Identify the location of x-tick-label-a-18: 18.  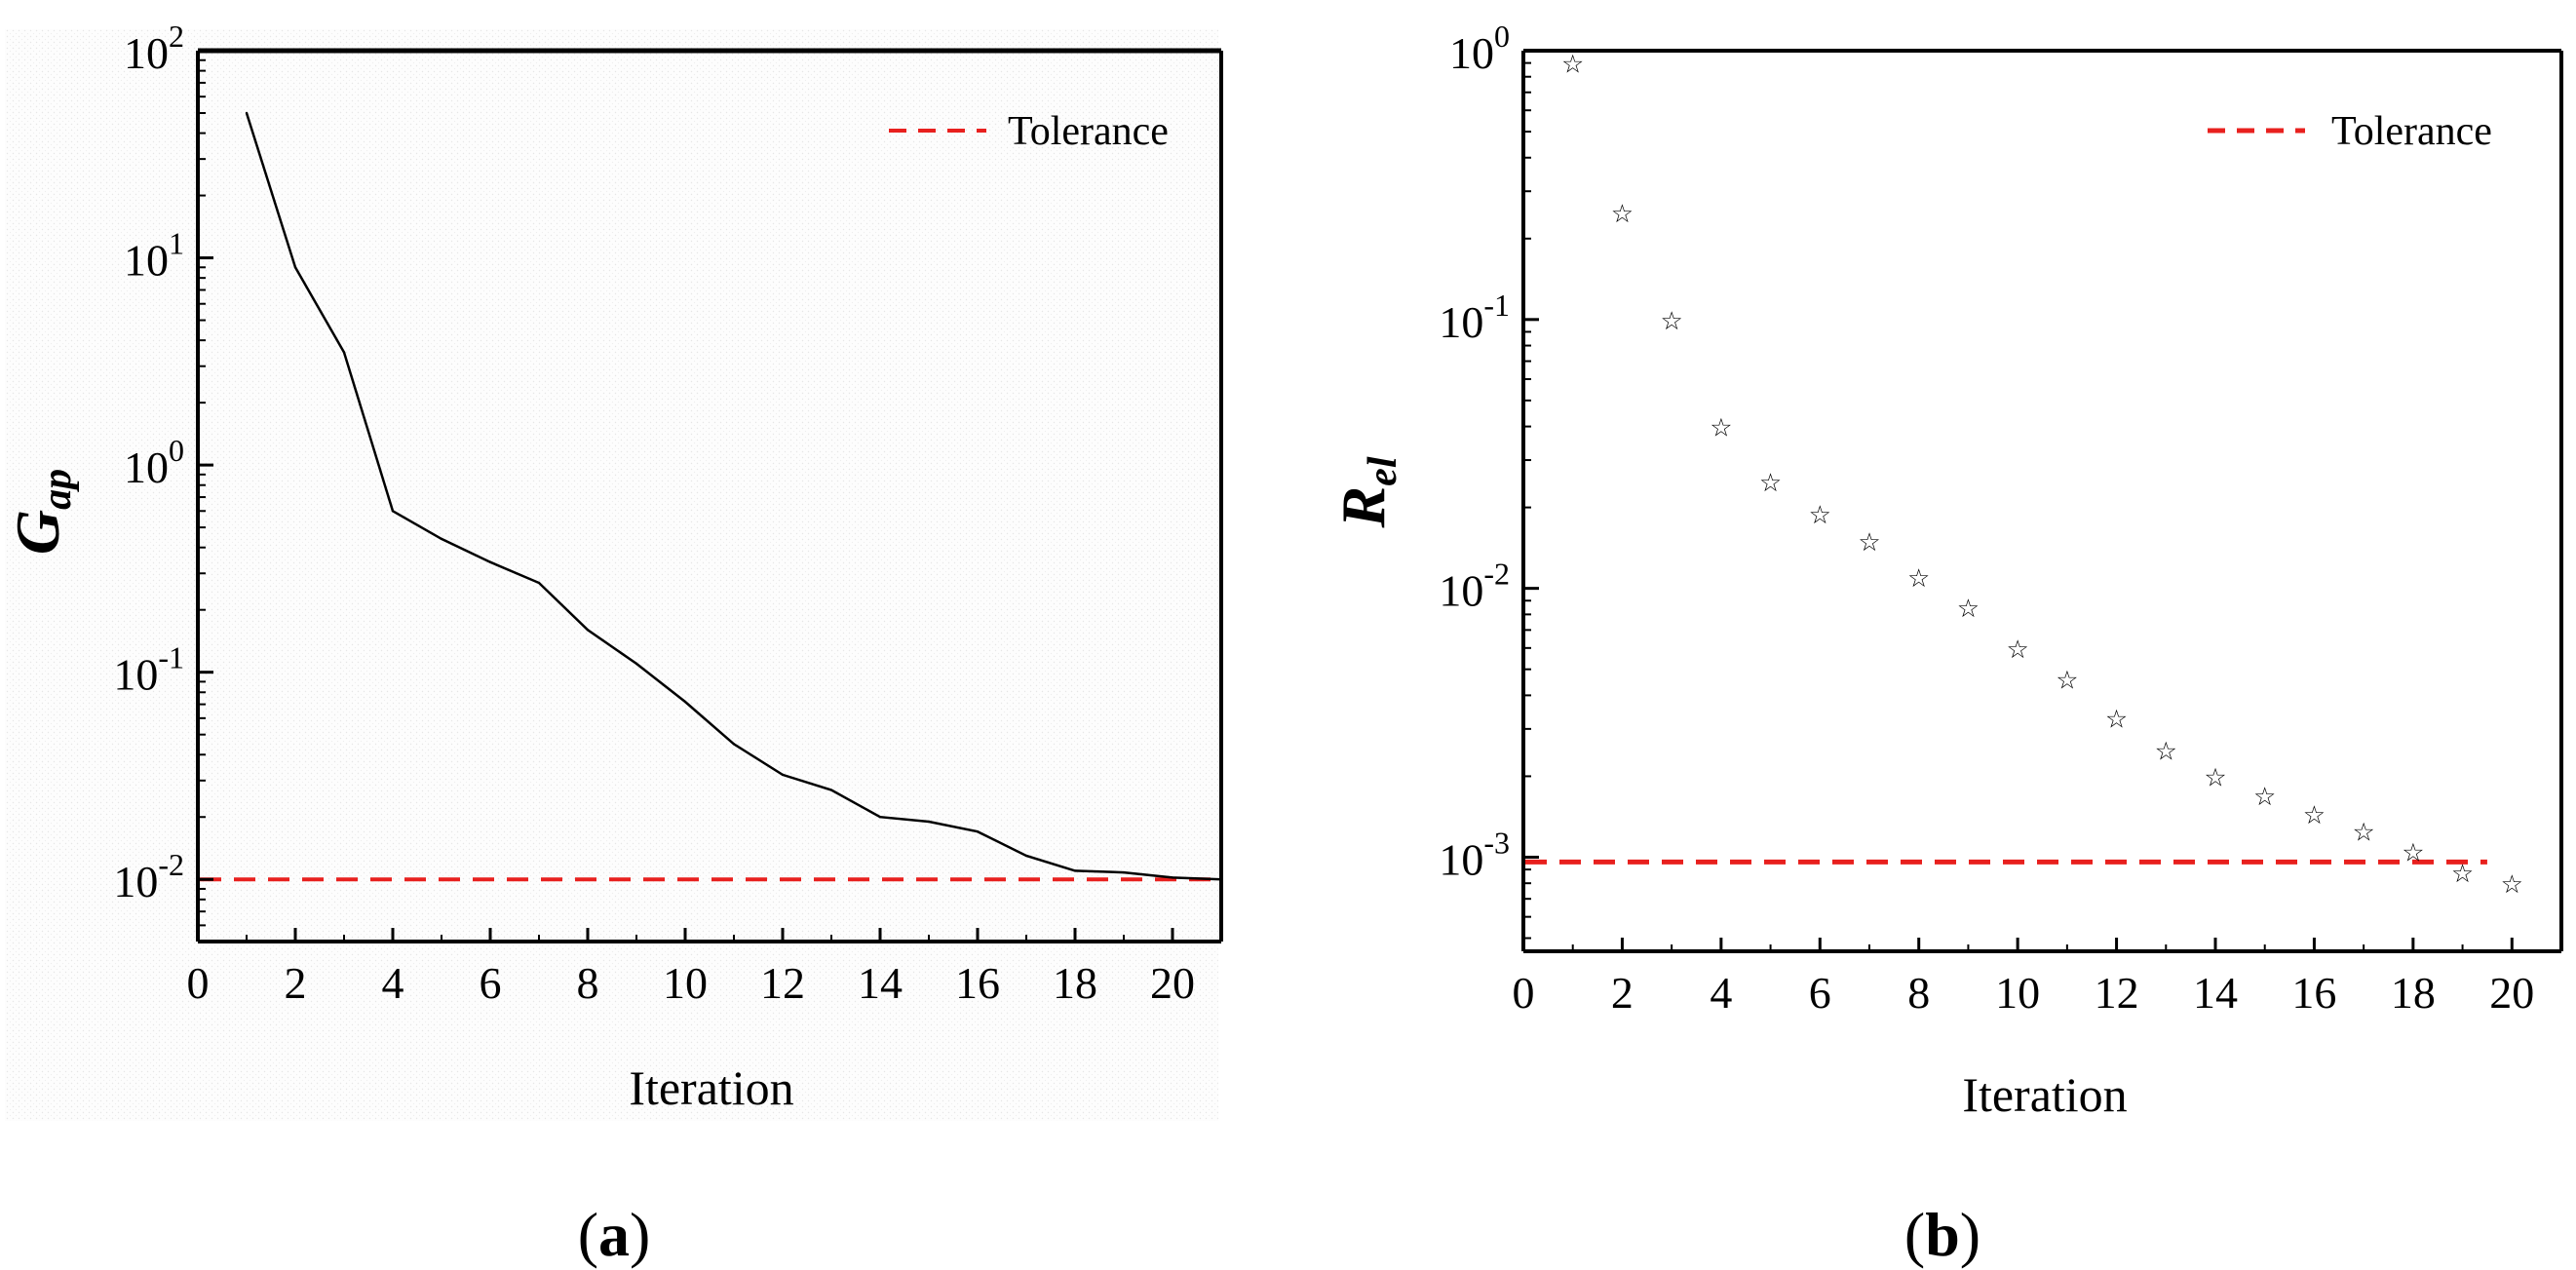
(1075, 983).